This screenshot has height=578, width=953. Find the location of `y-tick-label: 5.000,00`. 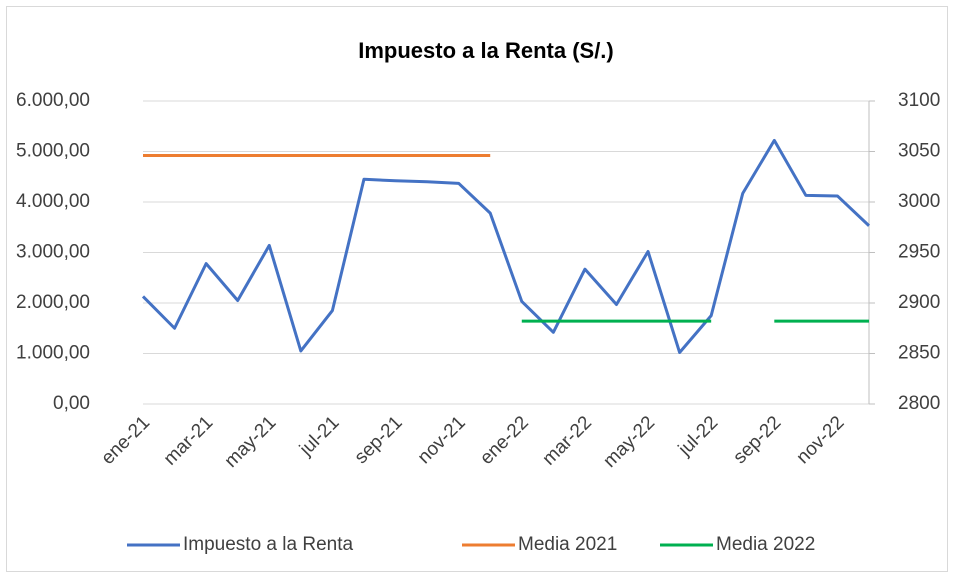

y-tick-label: 5.000,00 is located at coordinates (53, 151).